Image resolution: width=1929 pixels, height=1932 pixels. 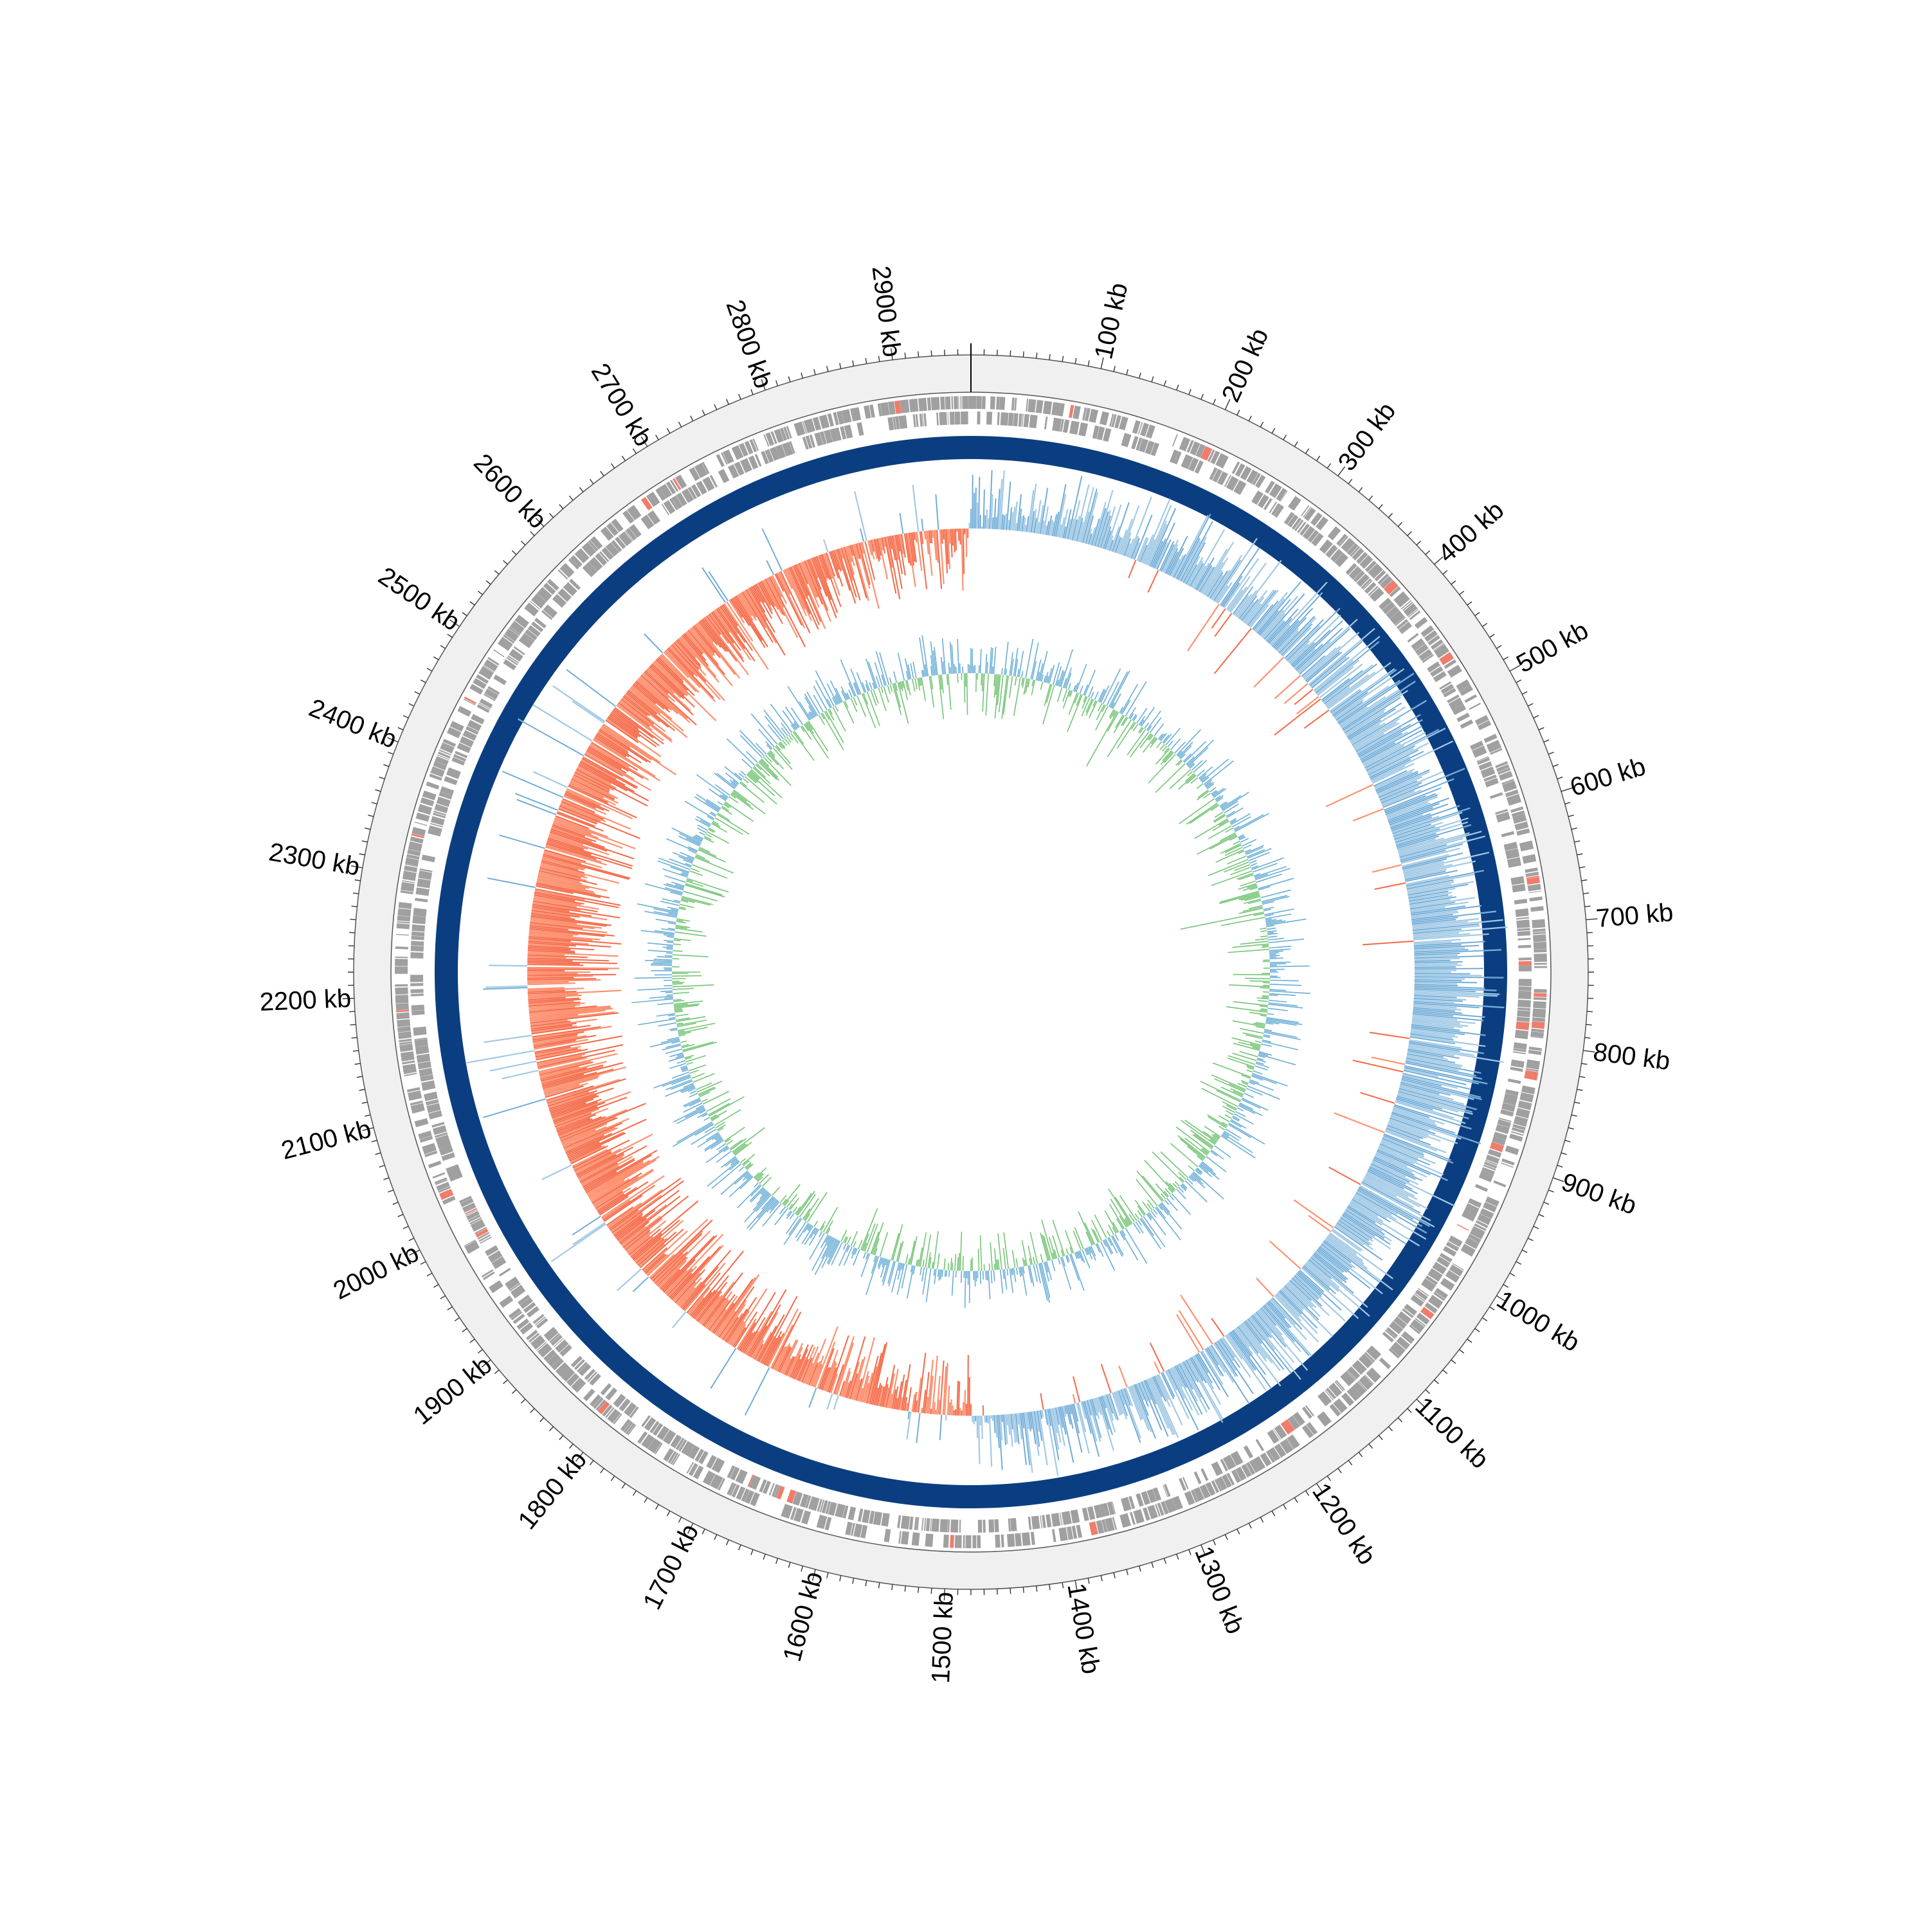 What do you see at coordinates (1111, 321) in the screenshot?
I see `tick-label-100kb: 100 kb` at bounding box center [1111, 321].